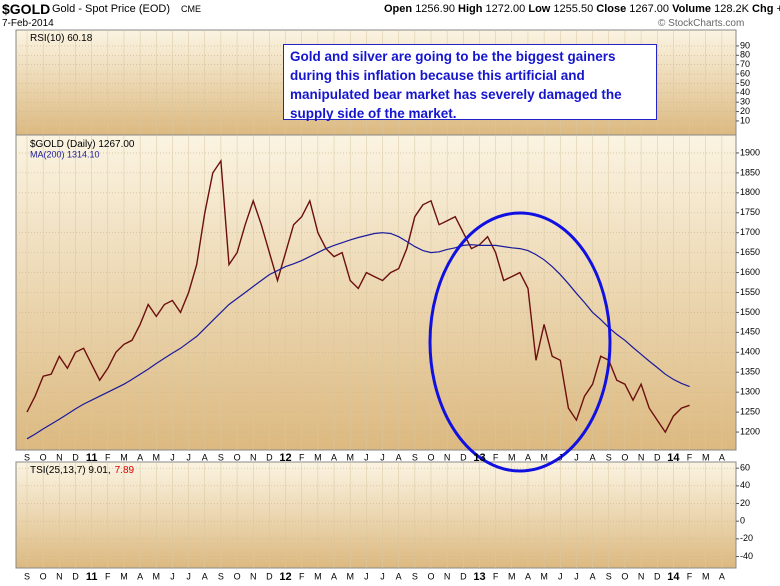 The width and height of the screenshot is (780, 586). Describe the element at coordinates (750, 292) in the screenshot. I see `y-tick-label: 1550` at that location.